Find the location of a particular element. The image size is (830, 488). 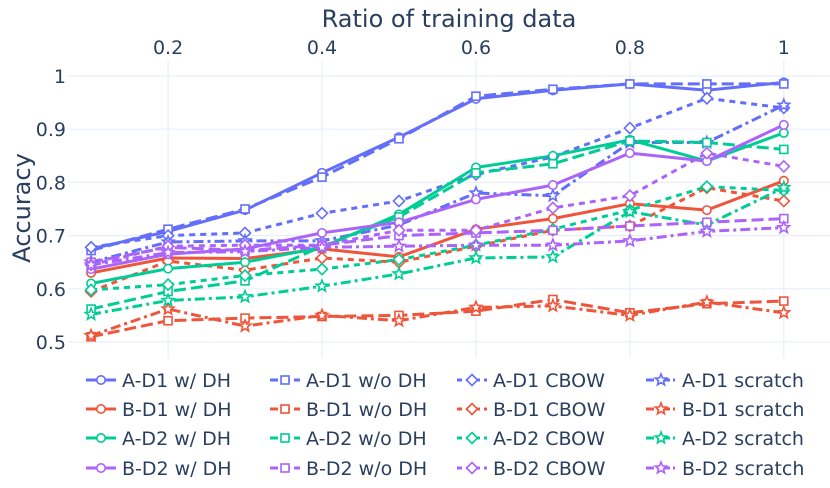

x-tick-label: 0.6 is located at coordinates (476, 48).